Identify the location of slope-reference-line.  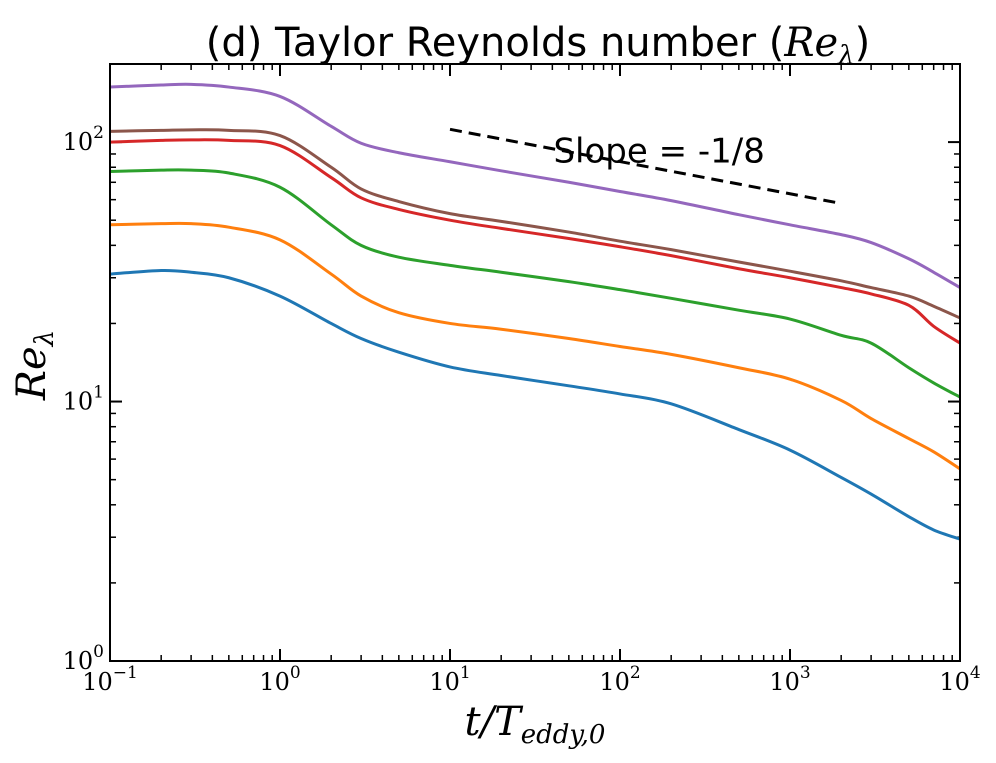
(645, 166).